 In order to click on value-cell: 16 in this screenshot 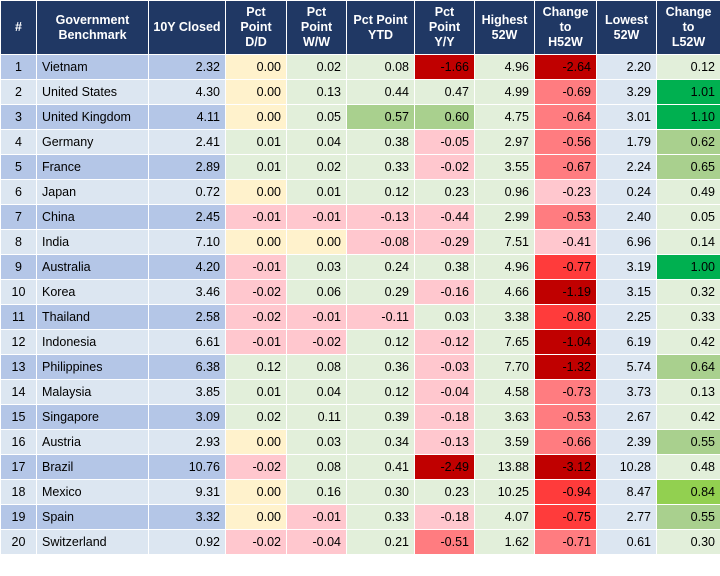, I will do `click(18, 442)`.